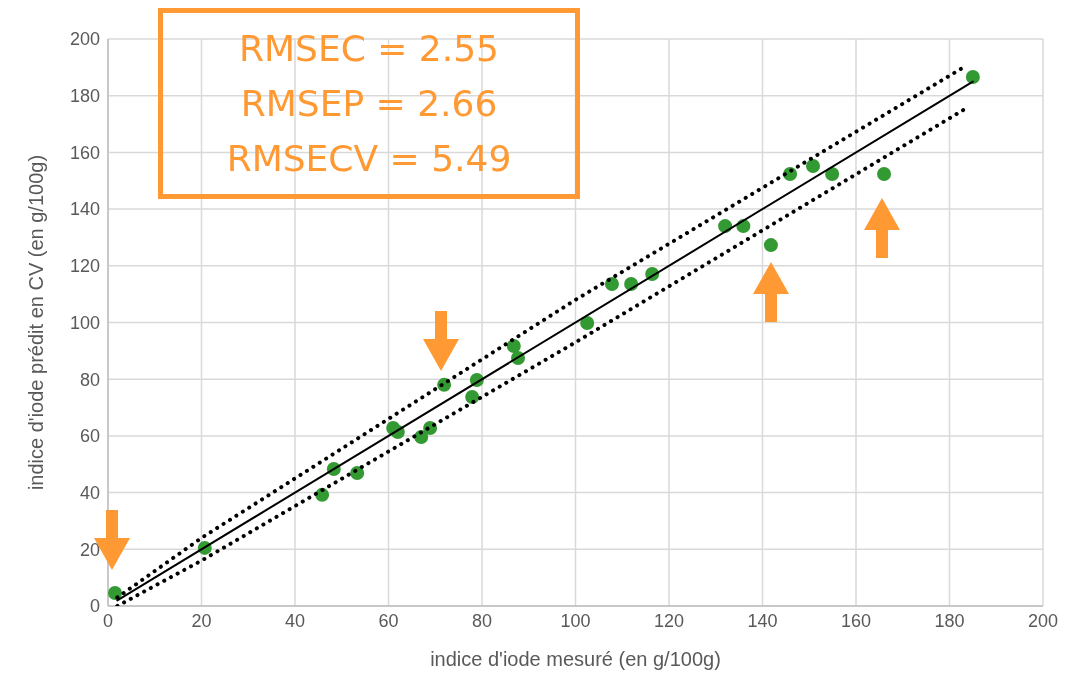  I want to click on y-tick-label: 200, so click(84, 39).